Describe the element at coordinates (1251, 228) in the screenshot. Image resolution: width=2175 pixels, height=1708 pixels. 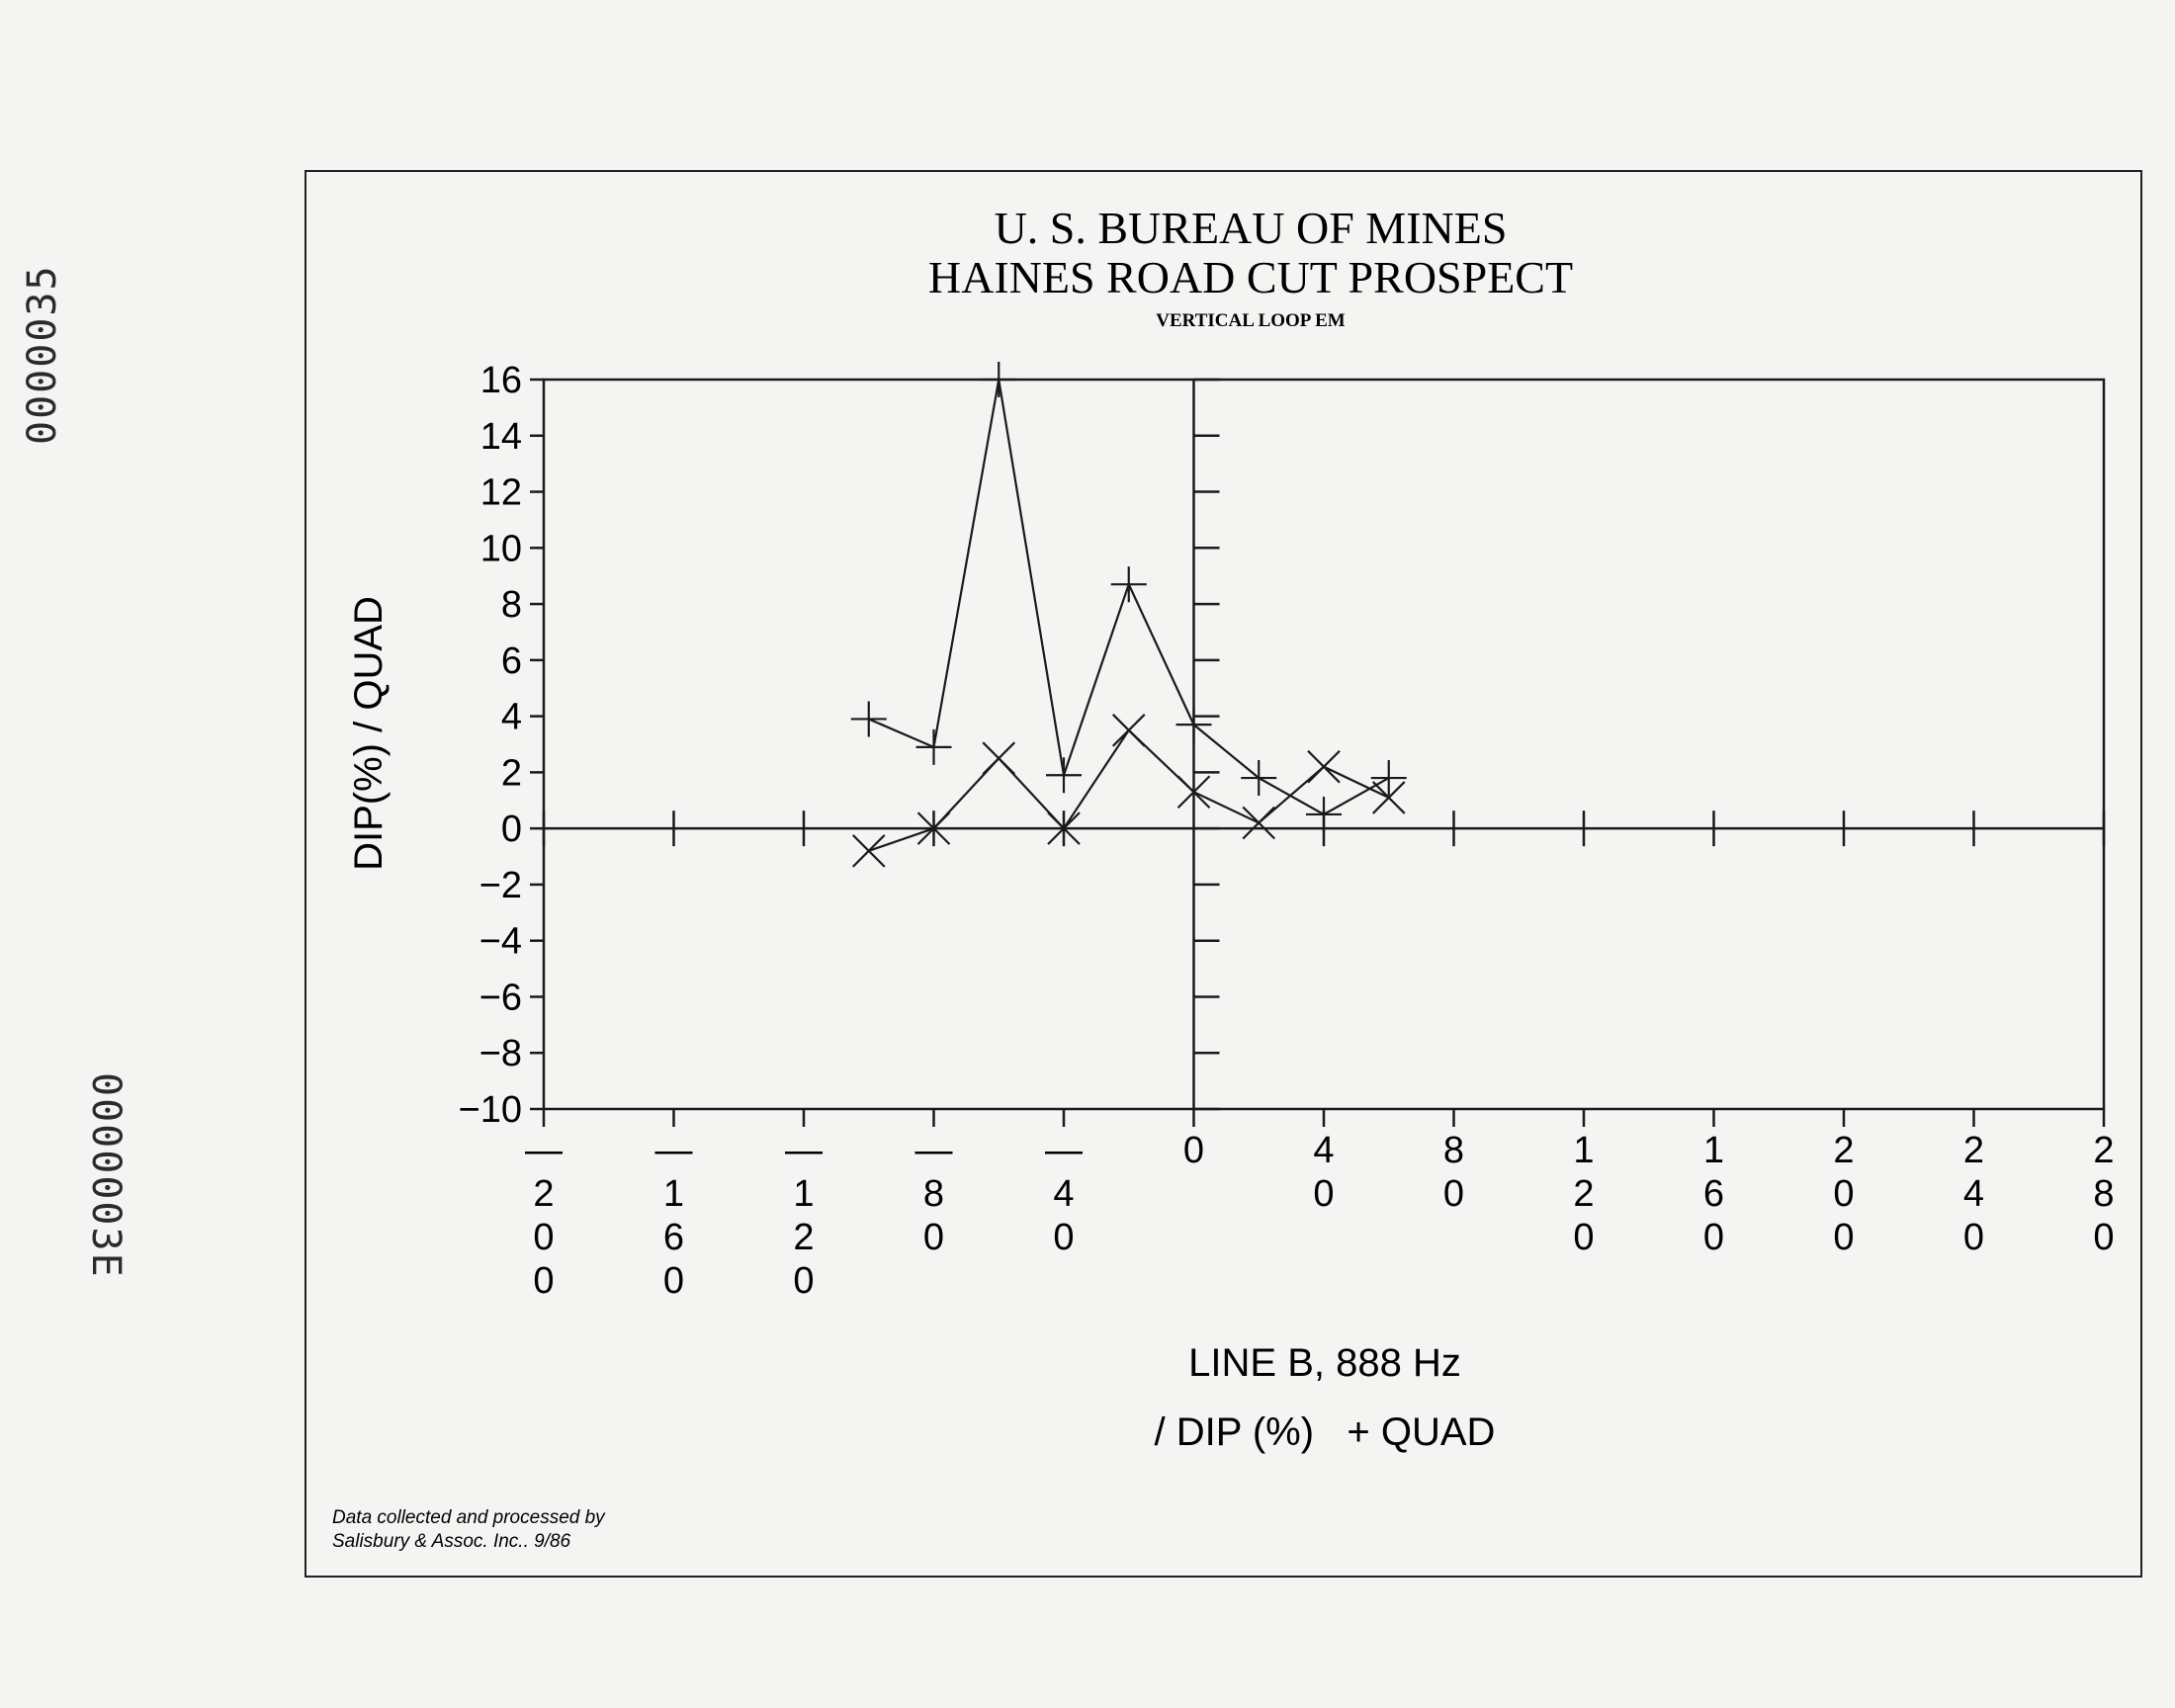
I see `chart-title: U. S. BUREAU OF MINES` at that location.